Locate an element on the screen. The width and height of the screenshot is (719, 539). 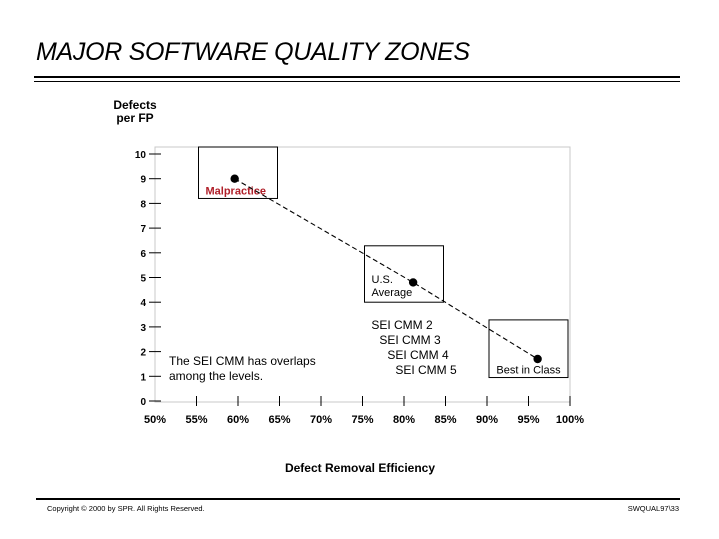
footer-rule is located at coordinates (358, 499).